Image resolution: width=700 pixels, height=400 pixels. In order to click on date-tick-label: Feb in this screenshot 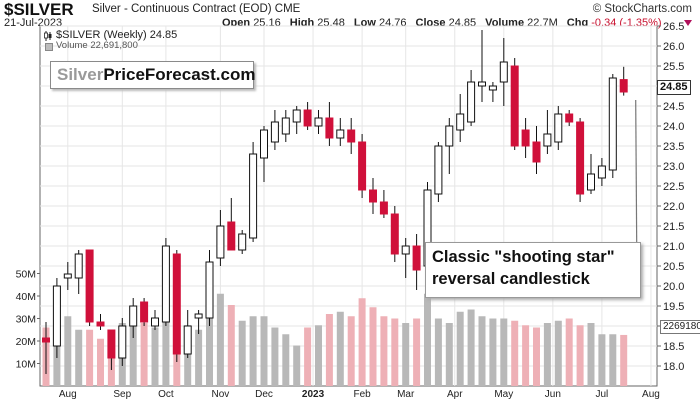, I will do `click(362, 394)`.